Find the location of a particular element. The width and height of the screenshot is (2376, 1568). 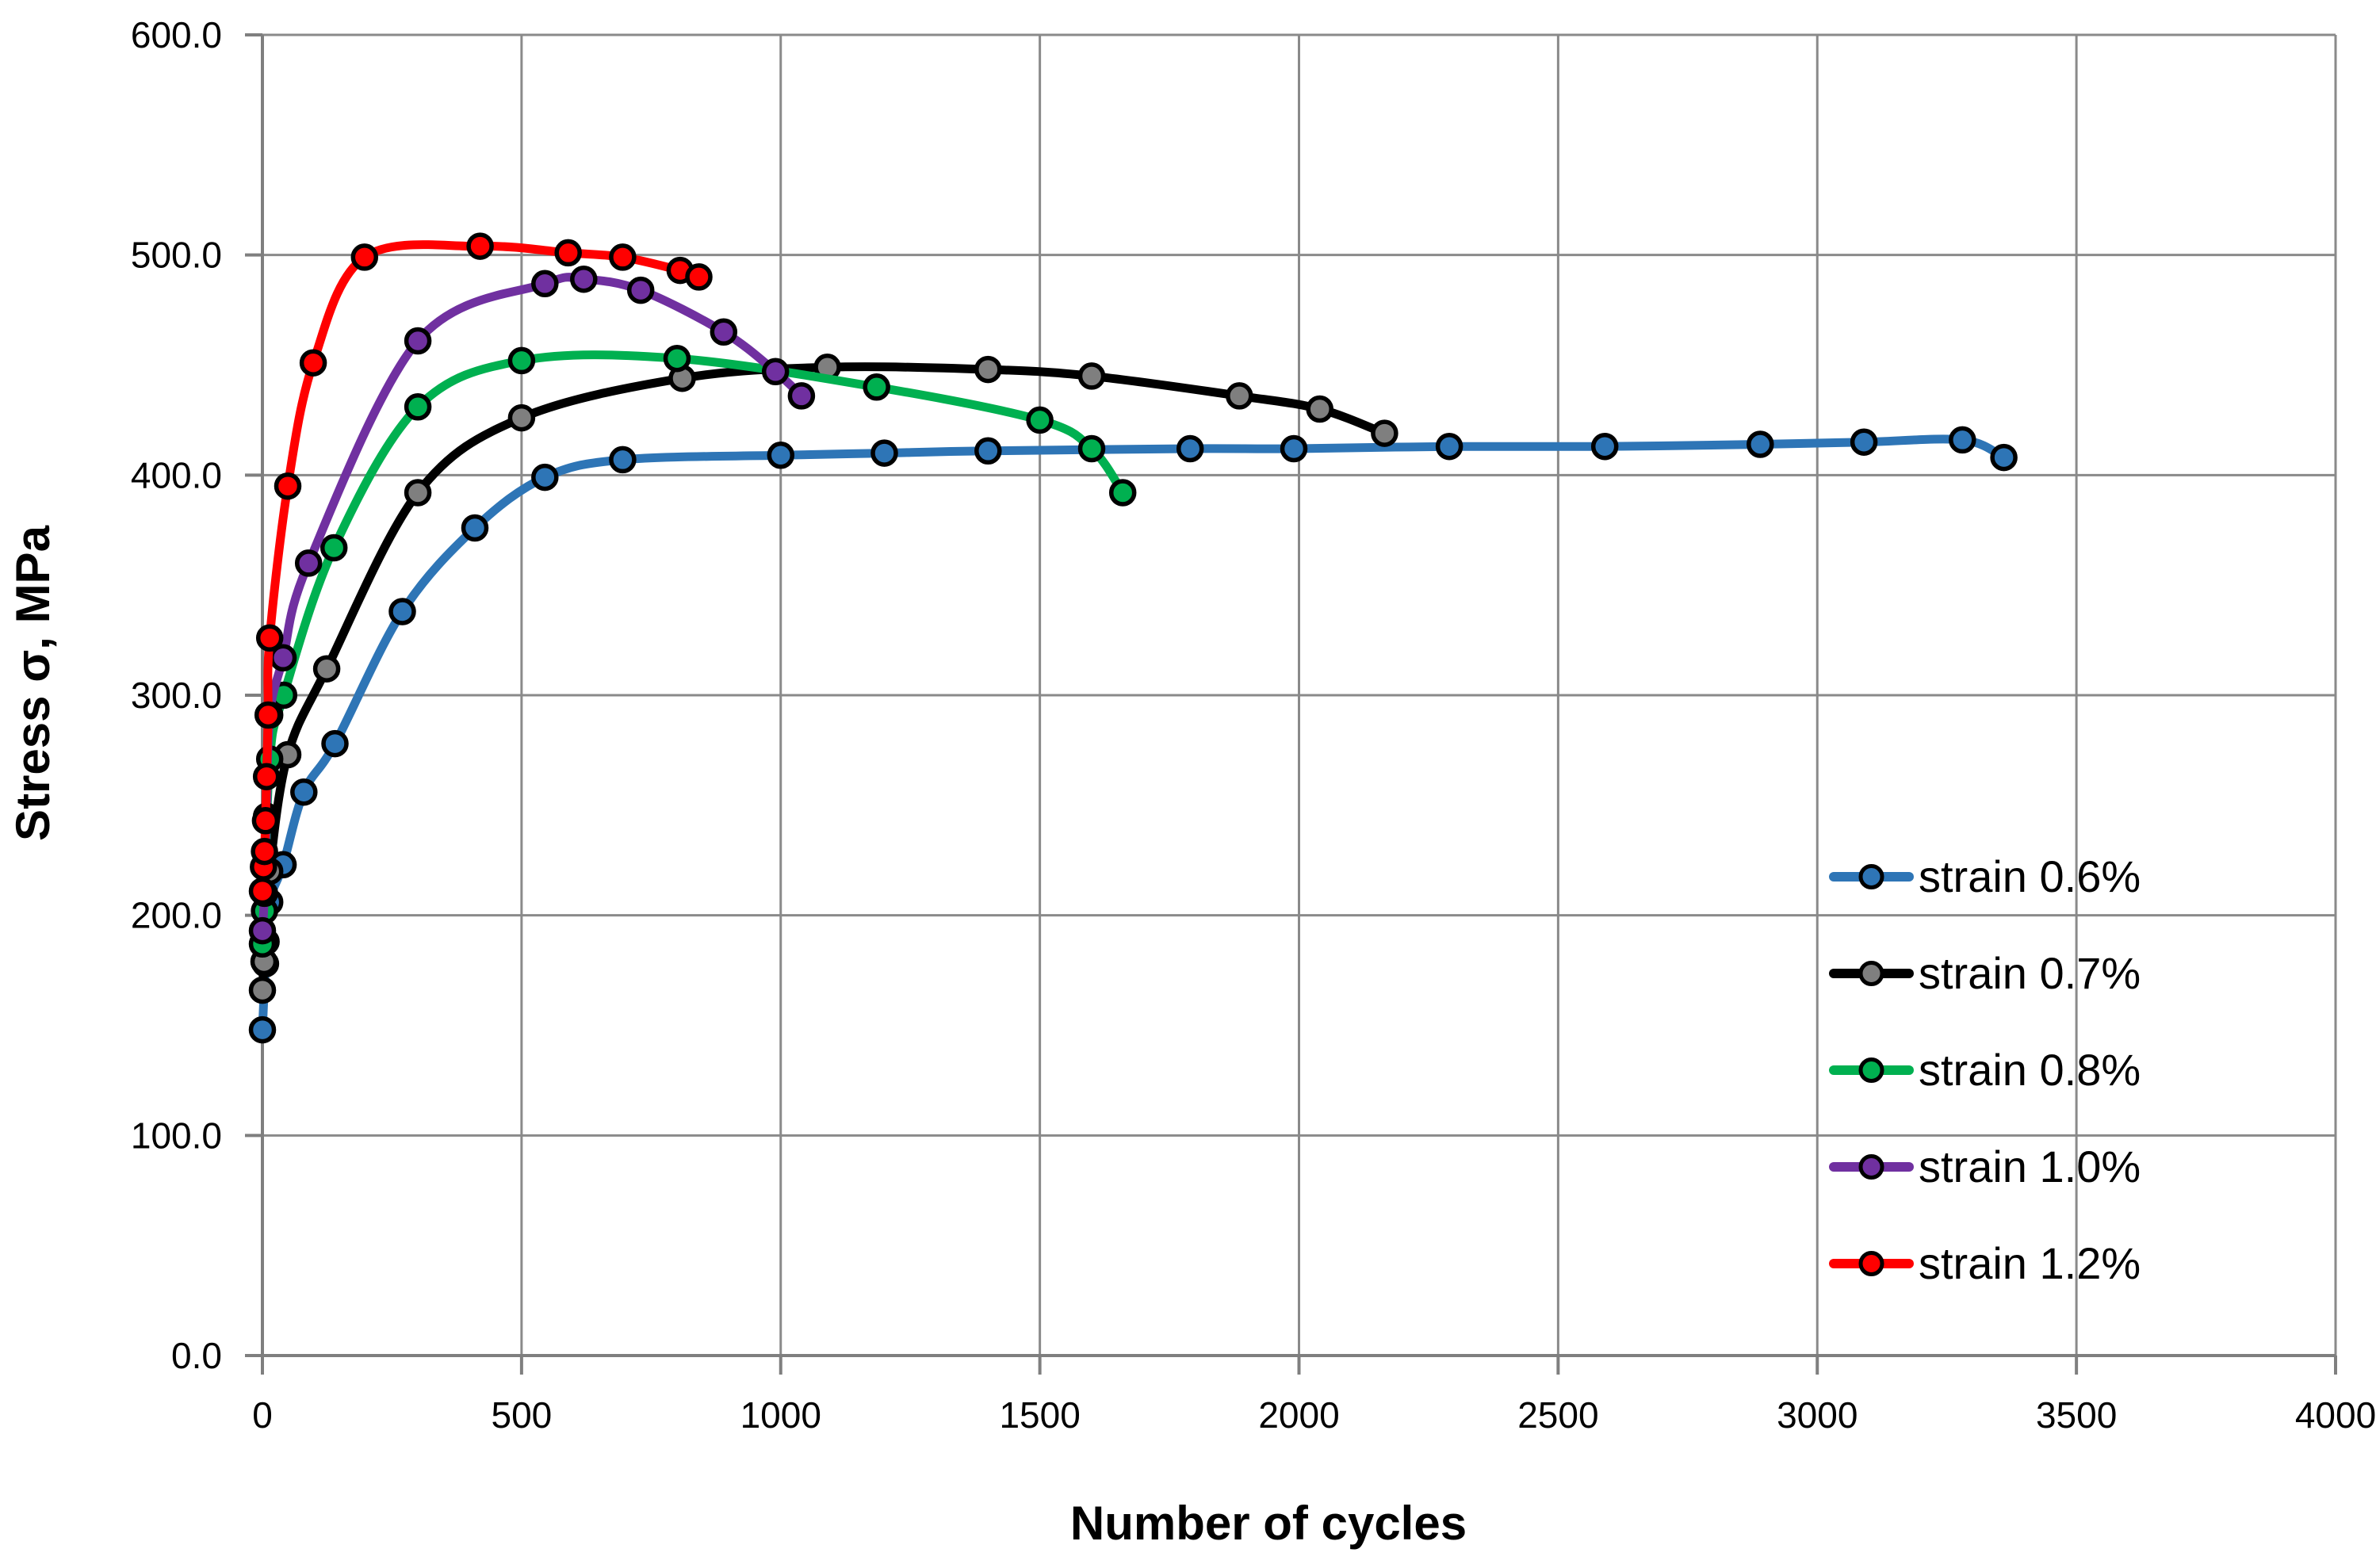

data-point-strain-1.0--10 is located at coordinates (724, 332).